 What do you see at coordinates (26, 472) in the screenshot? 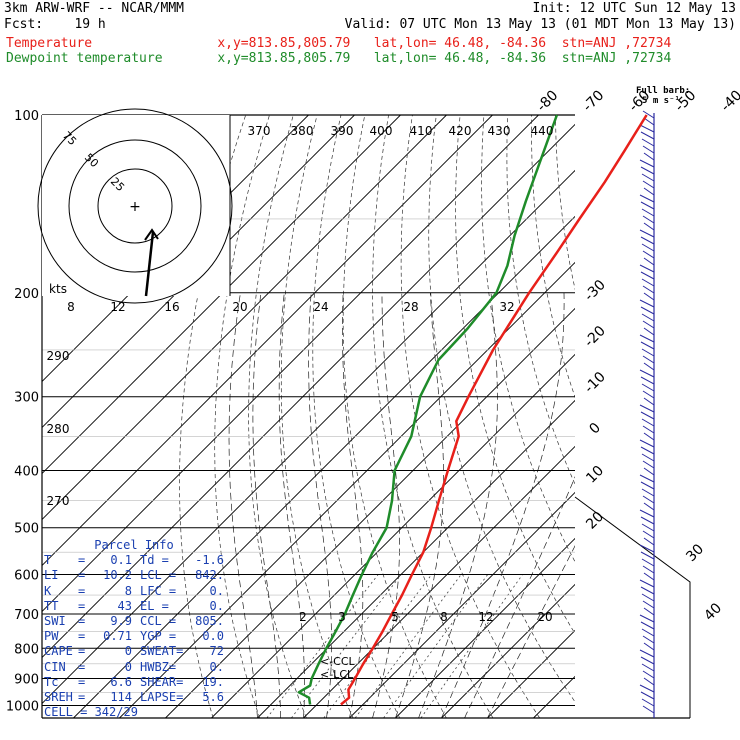
I see `pressure-tick-label: 400` at bounding box center [26, 472].